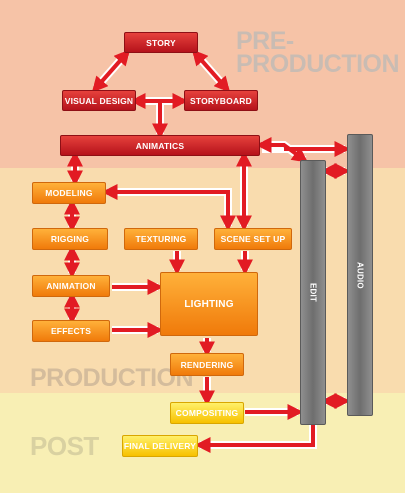  I want to click on audio-node: AUDIO, so click(360, 275).